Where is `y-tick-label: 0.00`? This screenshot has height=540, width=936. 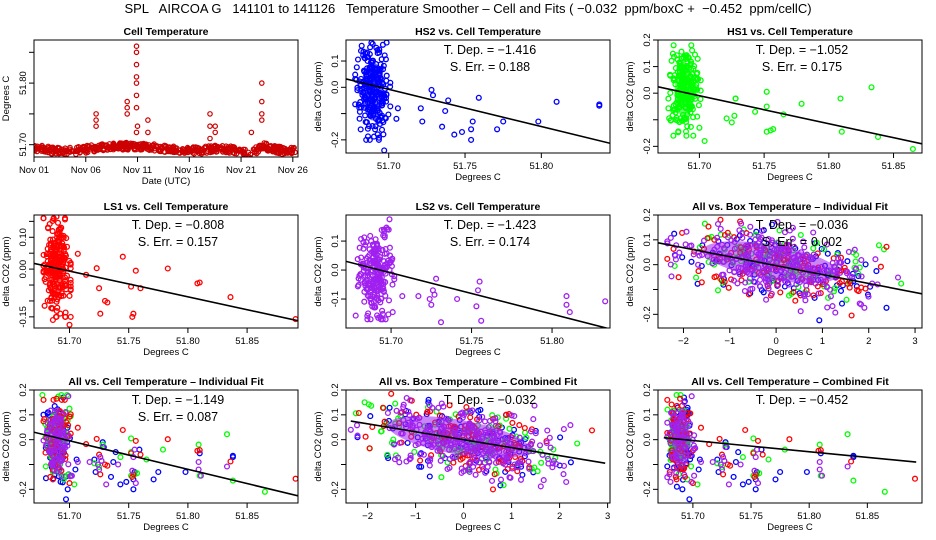
y-tick-label: 0.00 is located at coordinates (23, 269).